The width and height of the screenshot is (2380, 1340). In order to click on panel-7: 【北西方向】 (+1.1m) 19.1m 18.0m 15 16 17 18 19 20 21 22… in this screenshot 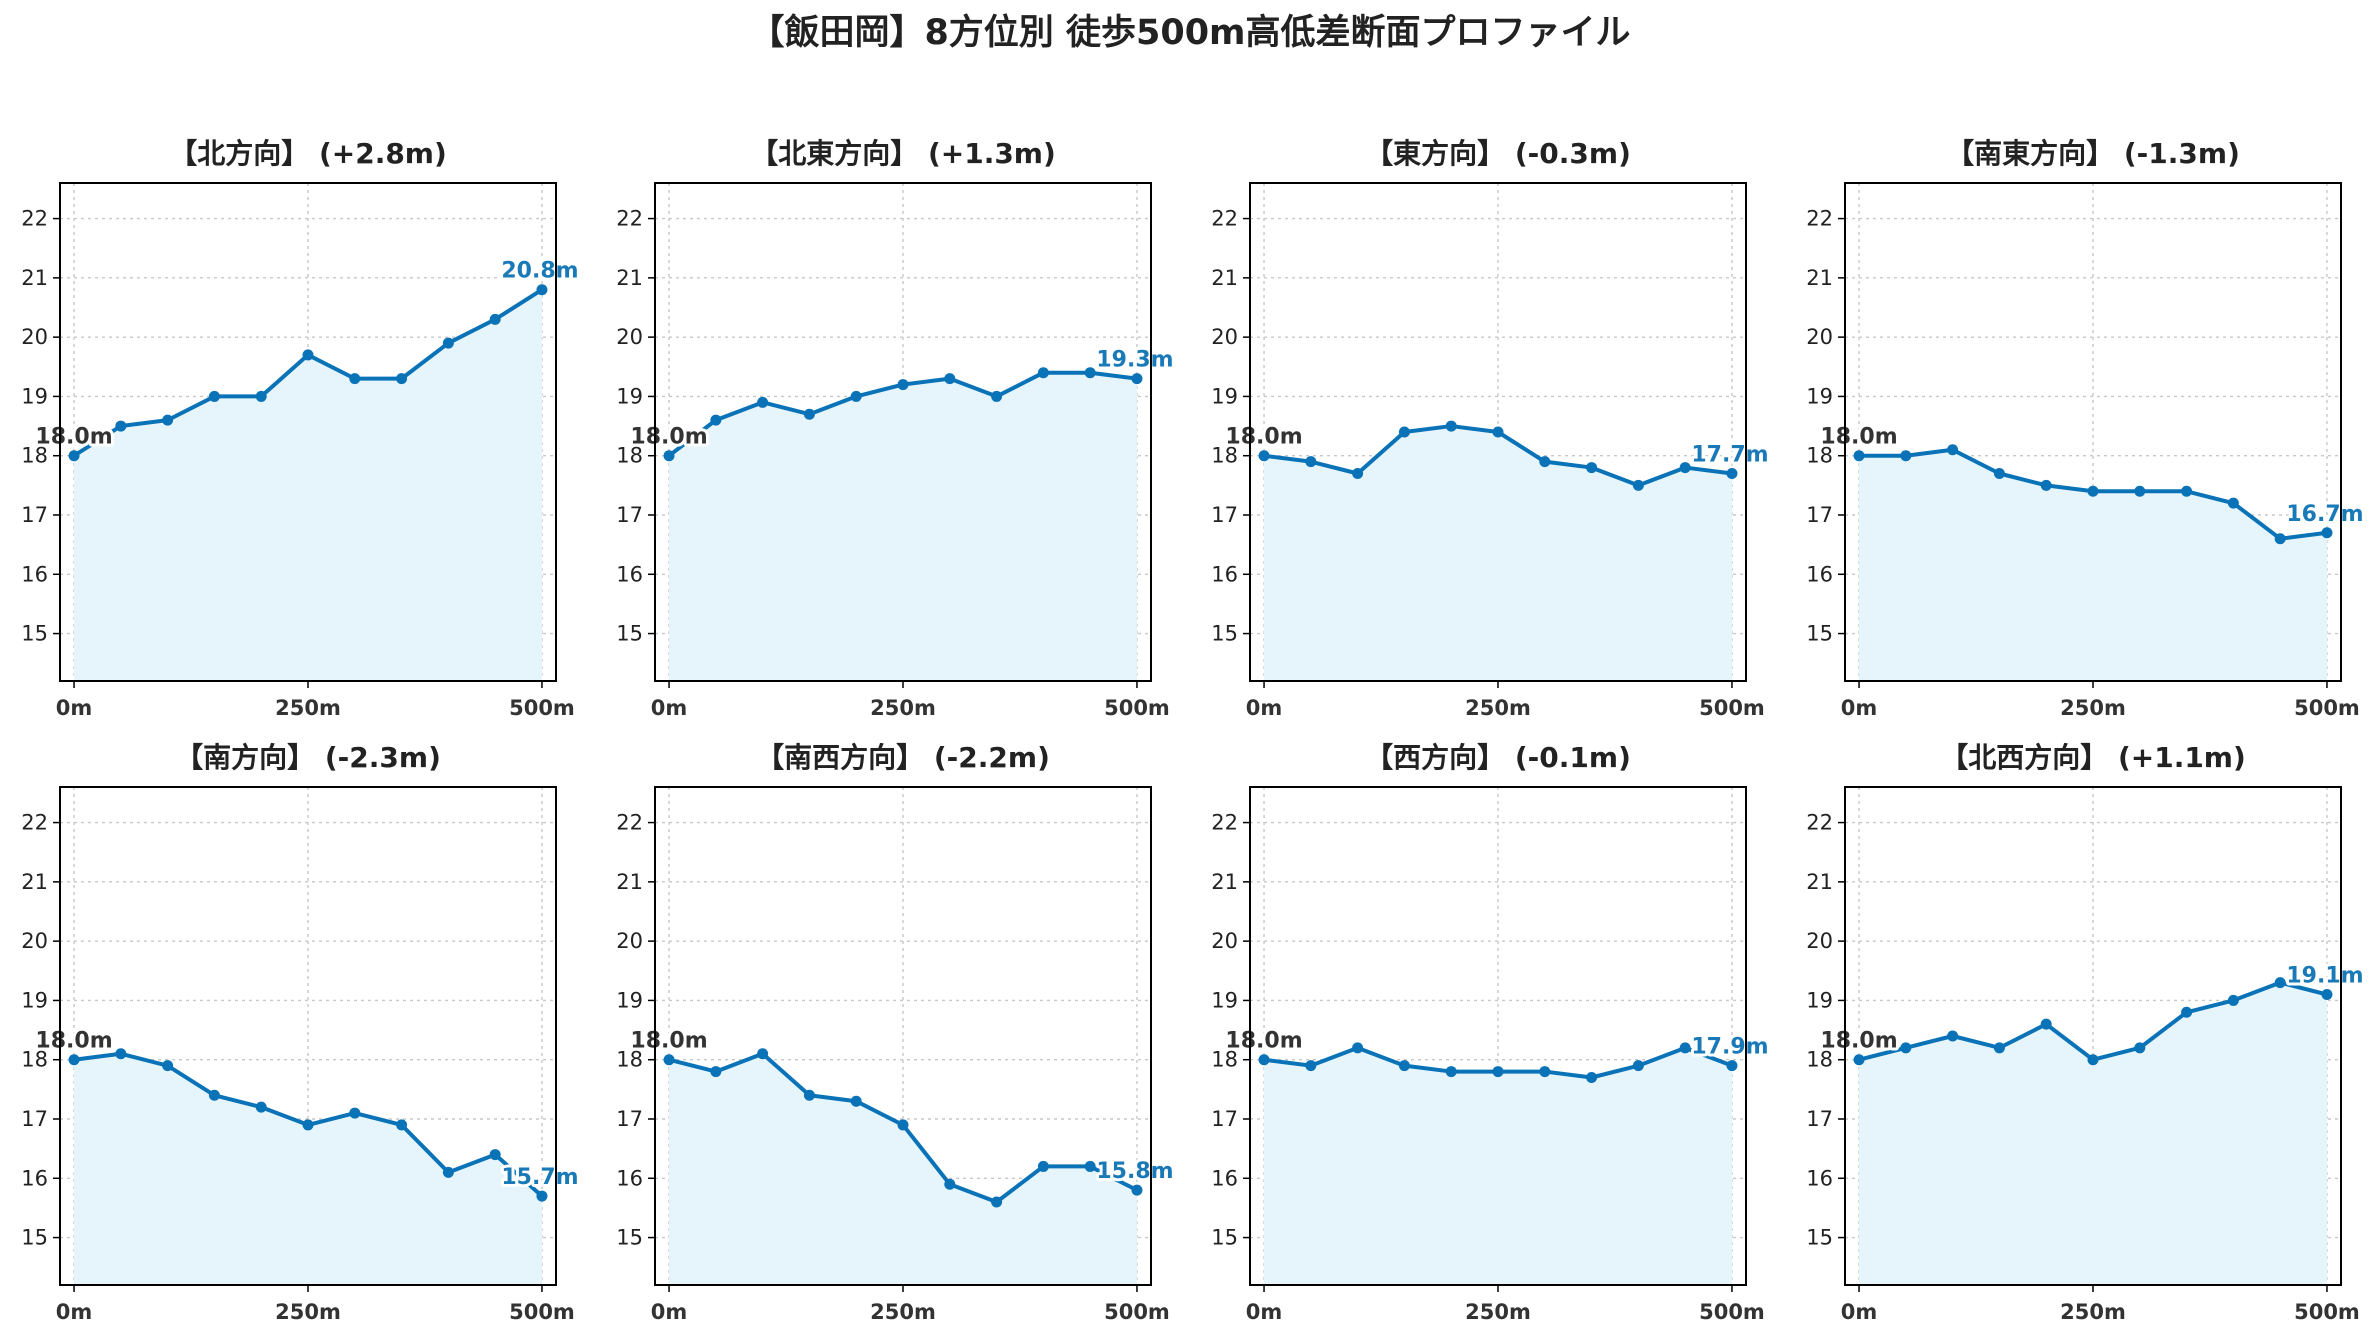, I will do `click(2086, 1032)`.